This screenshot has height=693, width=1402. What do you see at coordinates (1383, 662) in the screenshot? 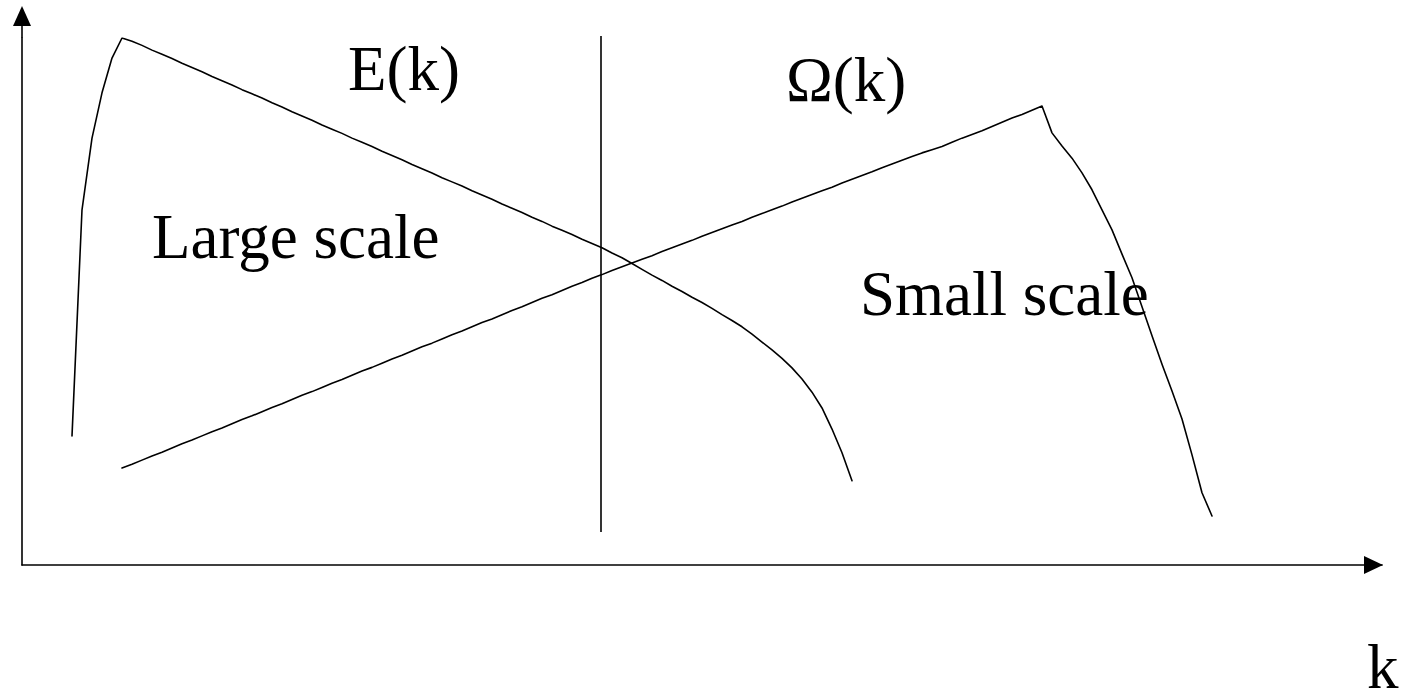
I see `x-axis-title: k` at bounding box center [1383, 662].